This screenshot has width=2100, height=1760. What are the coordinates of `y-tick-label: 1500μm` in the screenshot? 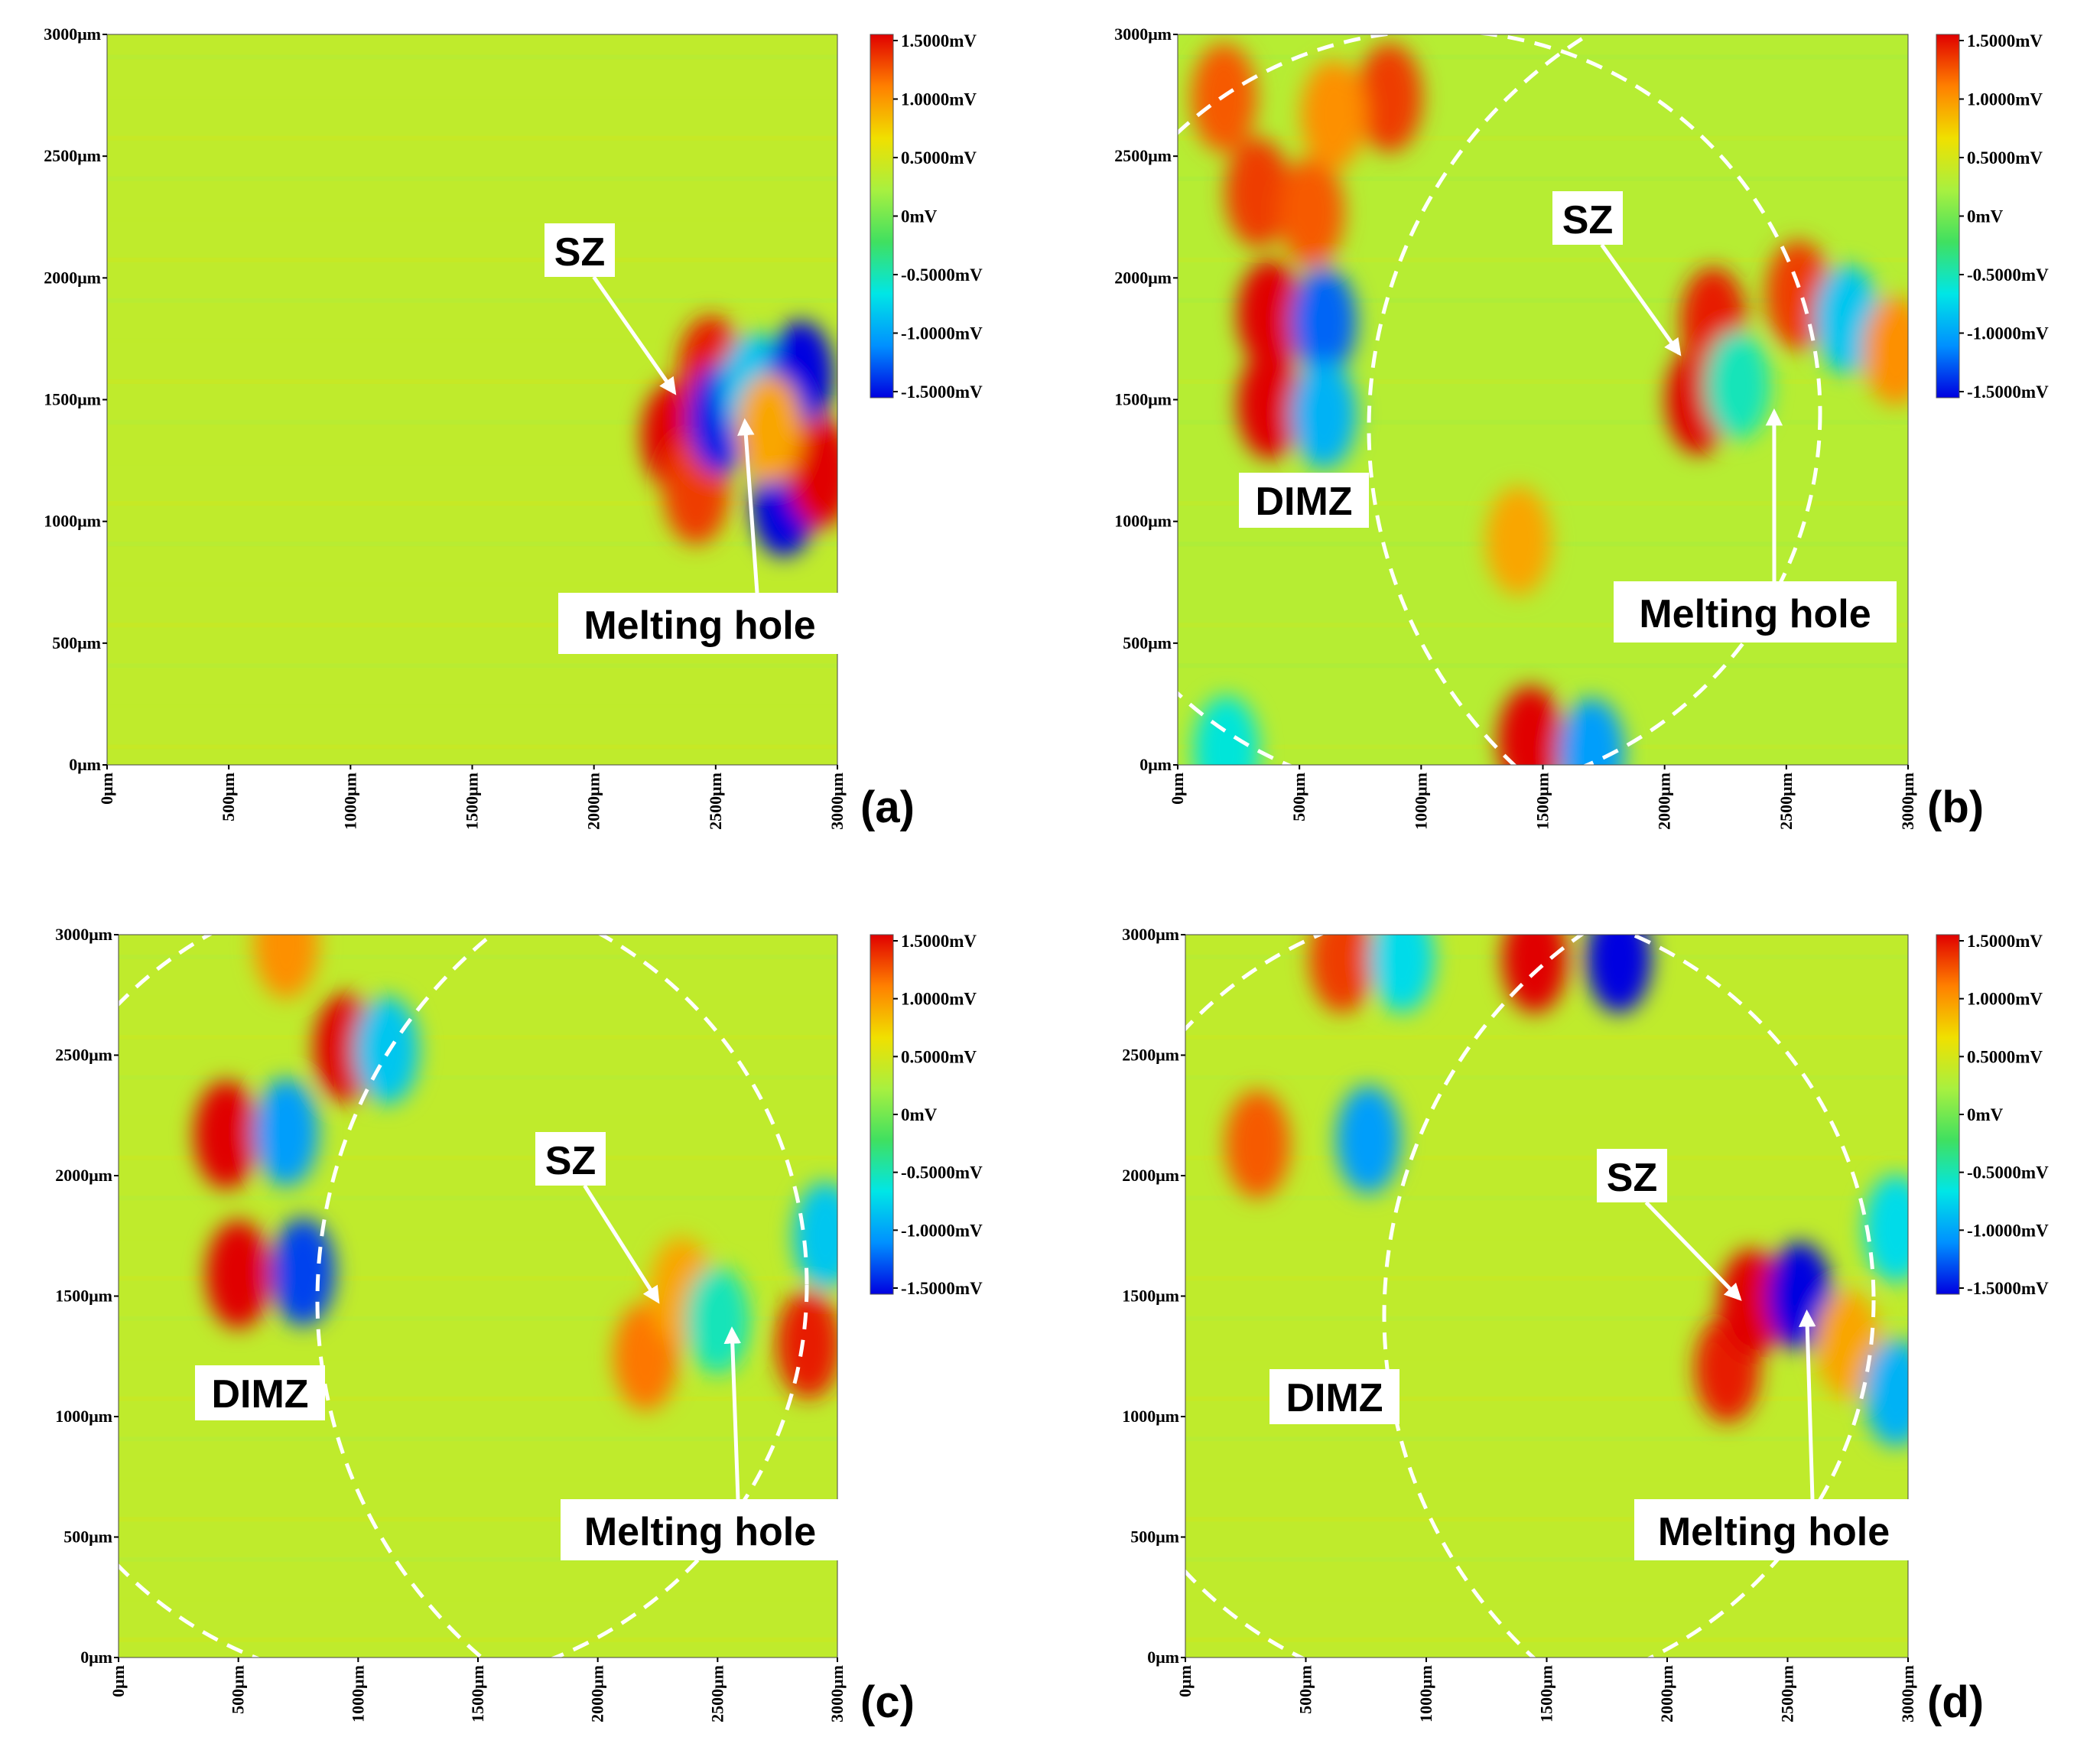 It's located at (1143, 399).